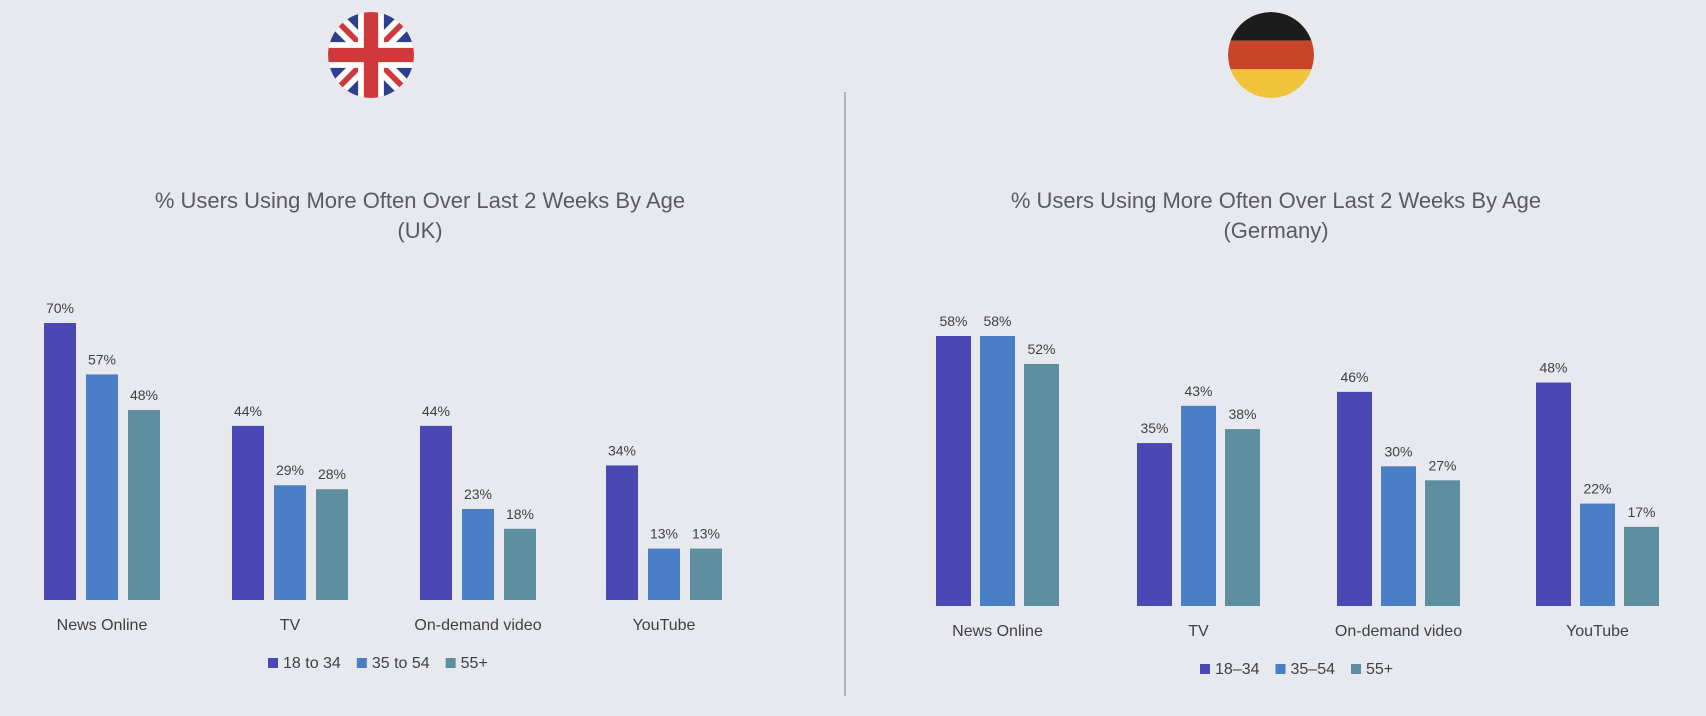  What do you see at coordinates (1354, 377) in the screenshot?
I see `bar-value-label: 46%` at bounding box center [1354, 377].